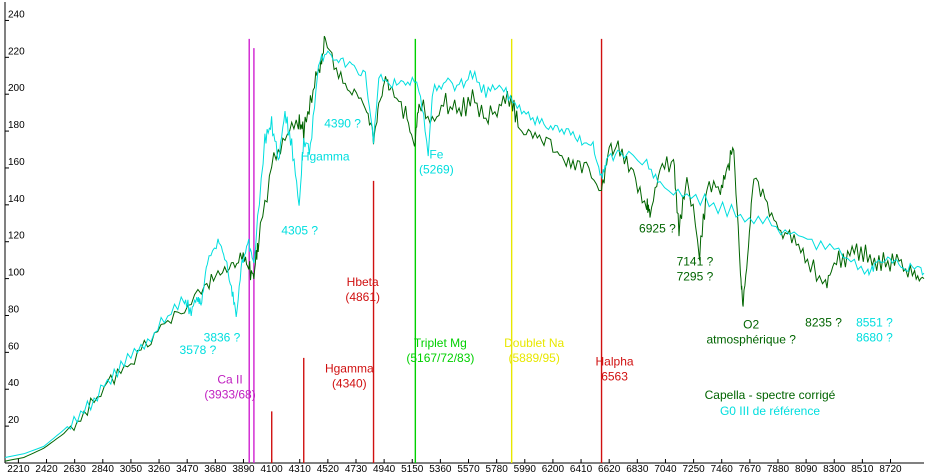 The height and width of the screenshot is (475, 926). What do you see at coordinates (468, 469) in the screenshot?
I see `x-tick-label: 5570` at bounding box center [468, 469].